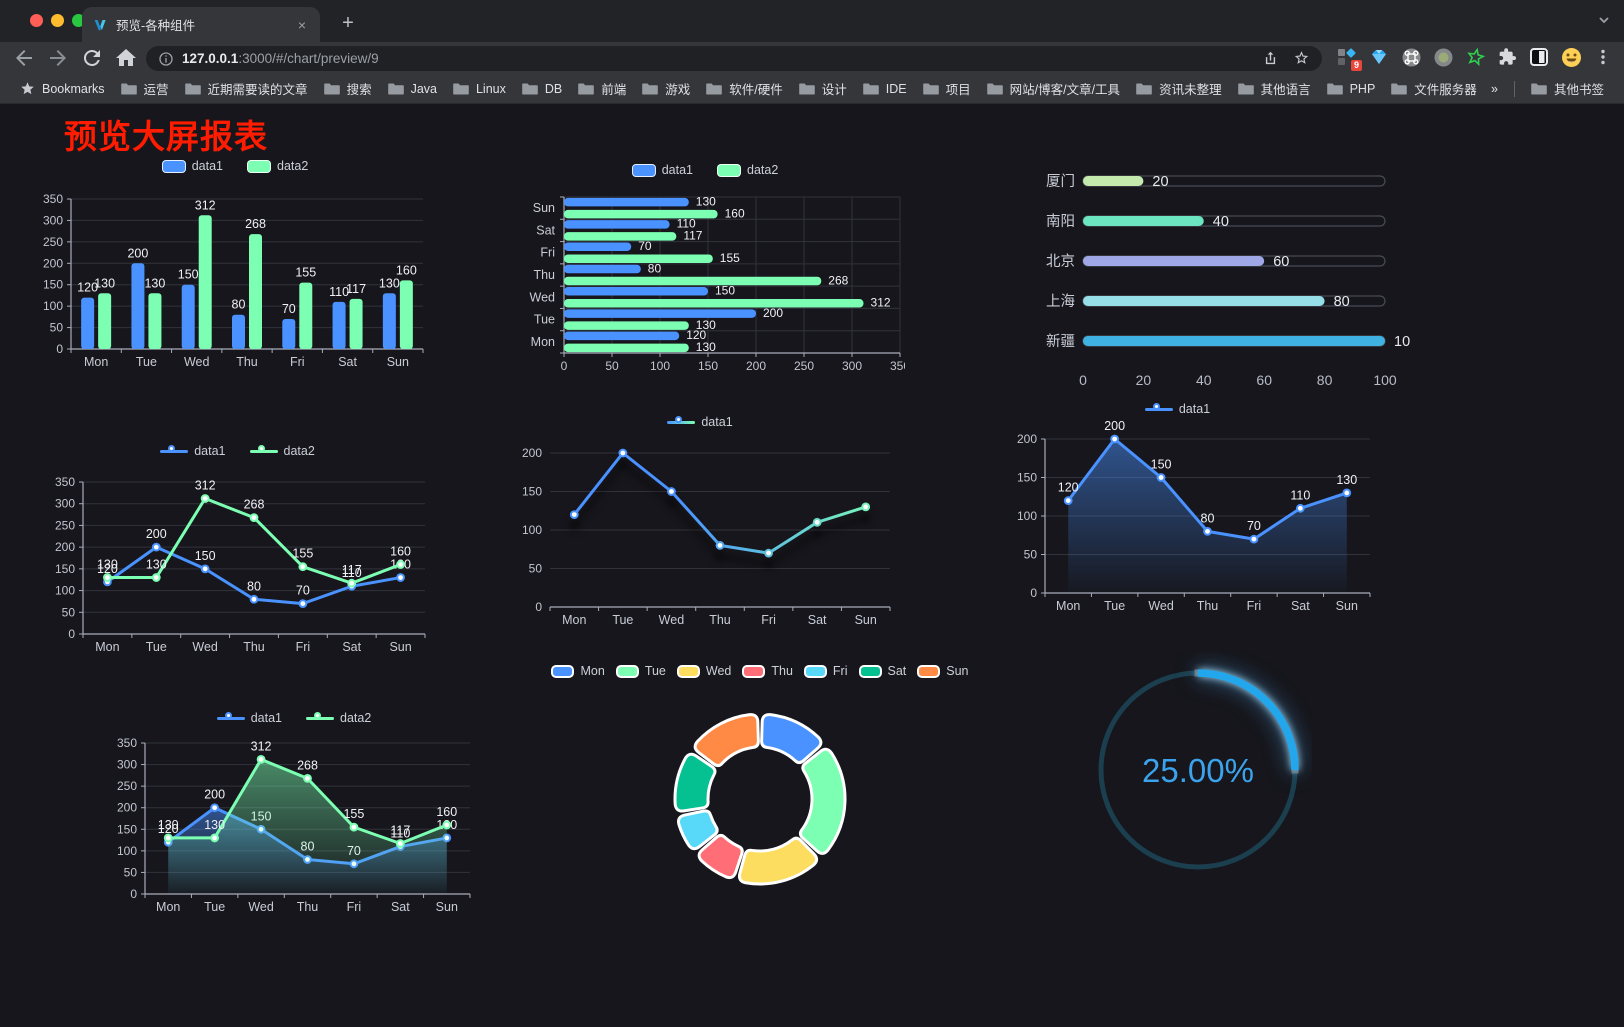 The height and width of the screenshot is (1027, 1624). What do you see at coordinates (166, 59) in the screenshot?
I see `site-info-icon` at bounding box center [166, 59].